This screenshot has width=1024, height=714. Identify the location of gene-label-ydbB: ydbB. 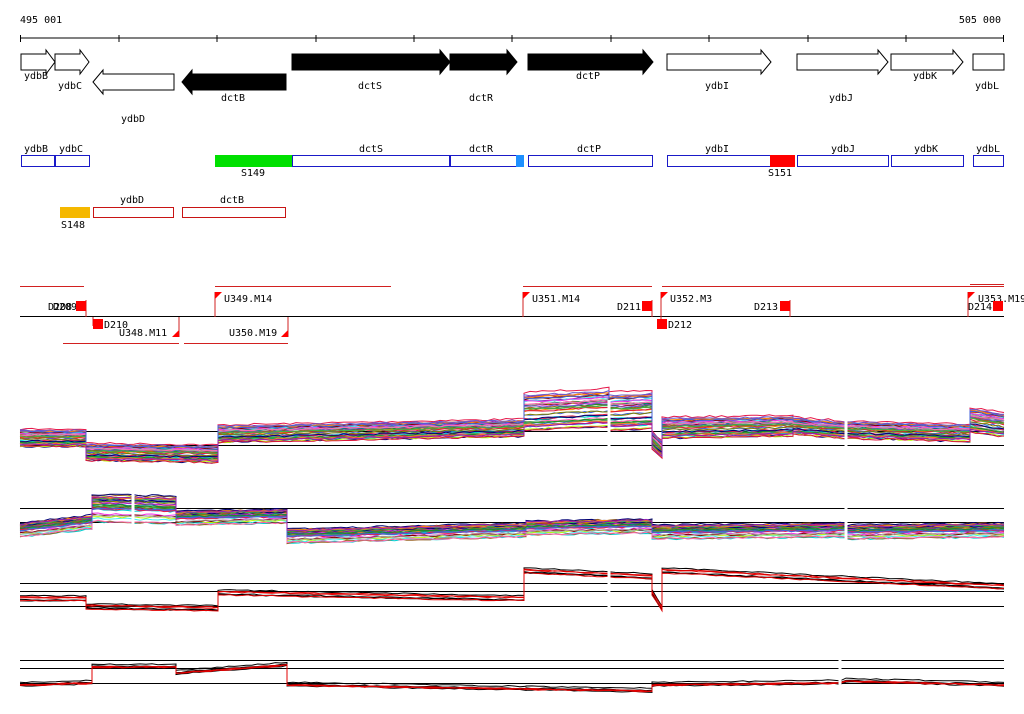
(36, 76).